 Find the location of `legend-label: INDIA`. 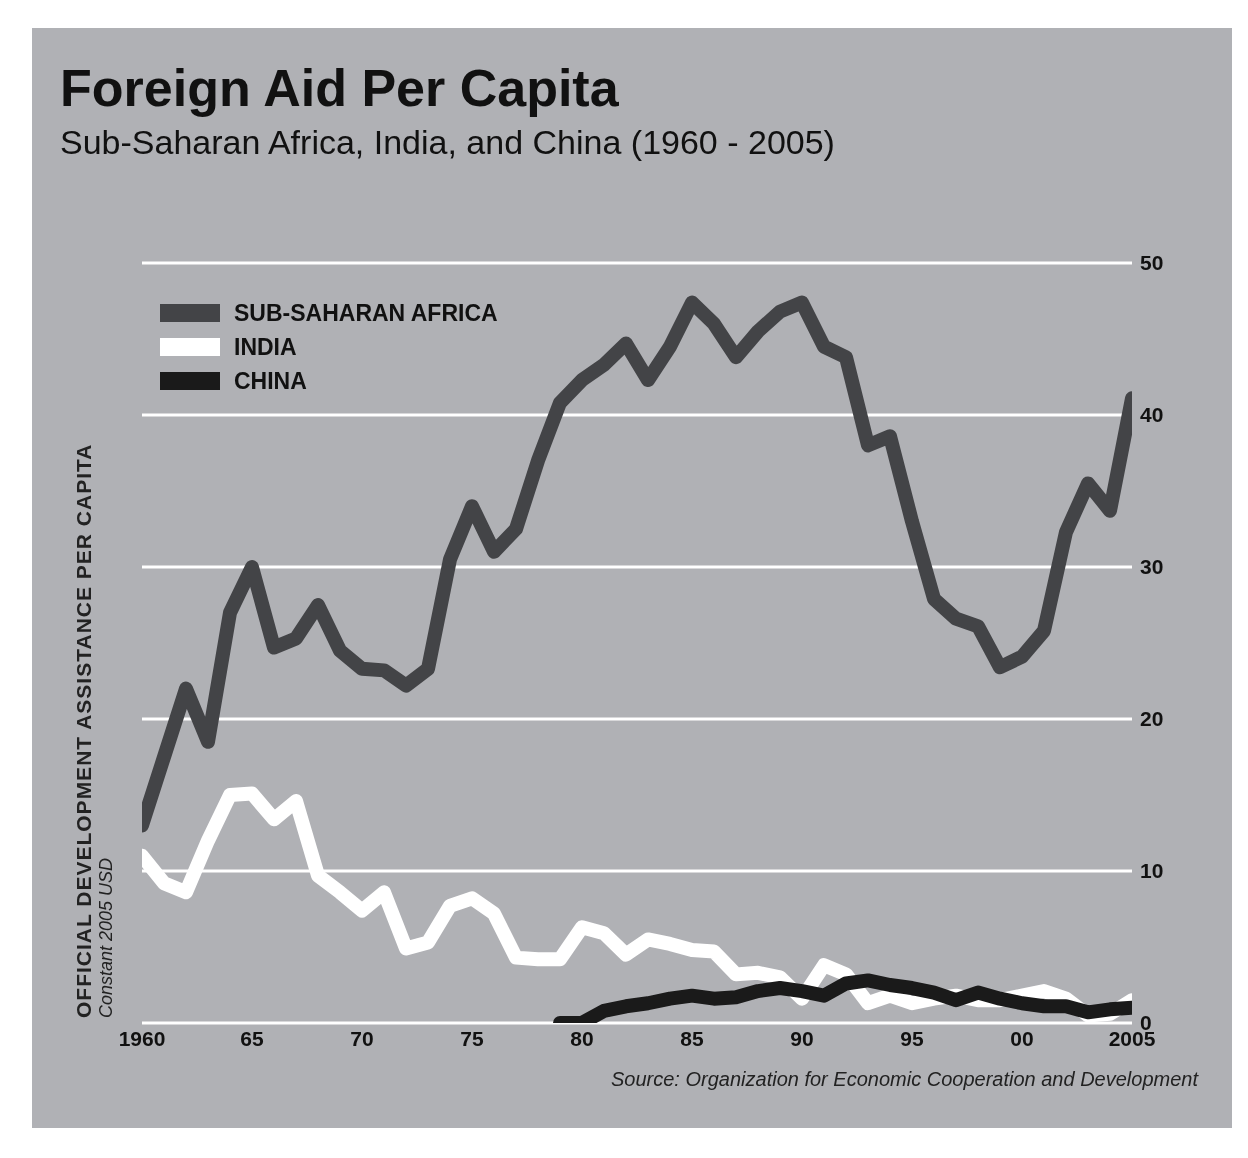

legend-label: INDIA is located at coordinates (265, 347).